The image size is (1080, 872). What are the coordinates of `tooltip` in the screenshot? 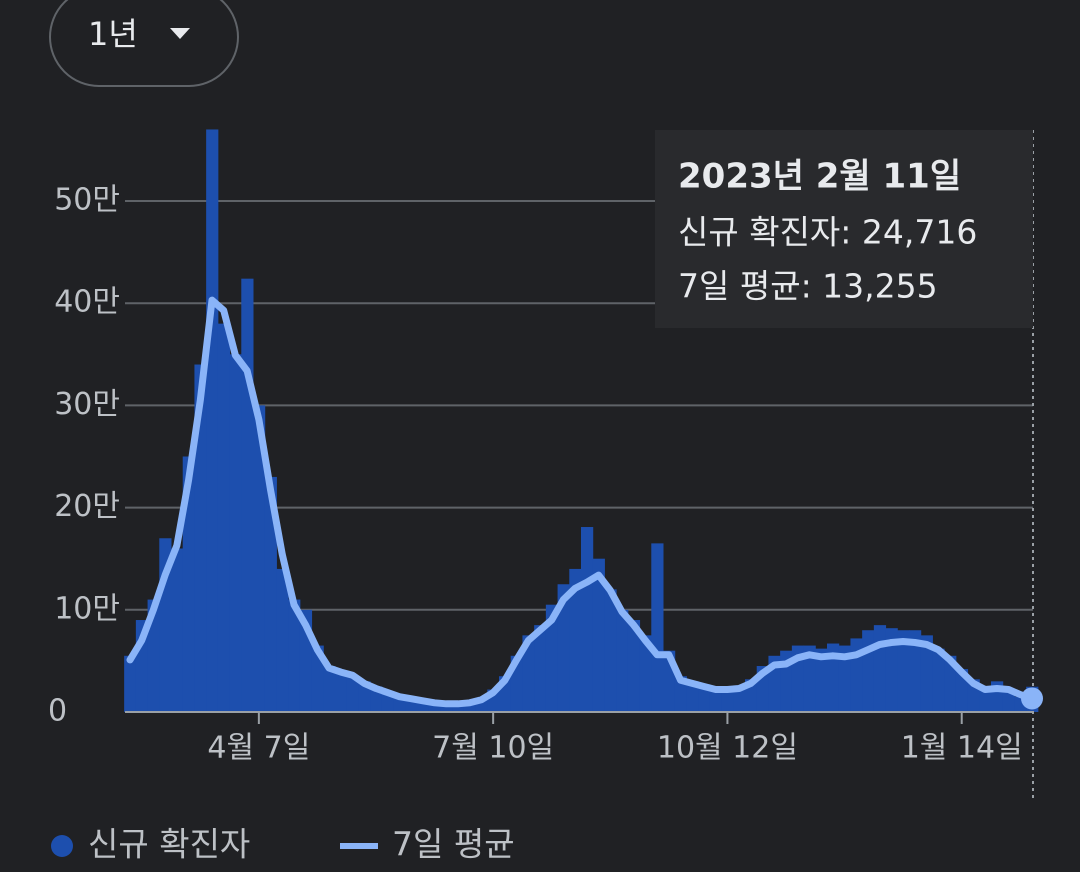 It's located at (844, 229).